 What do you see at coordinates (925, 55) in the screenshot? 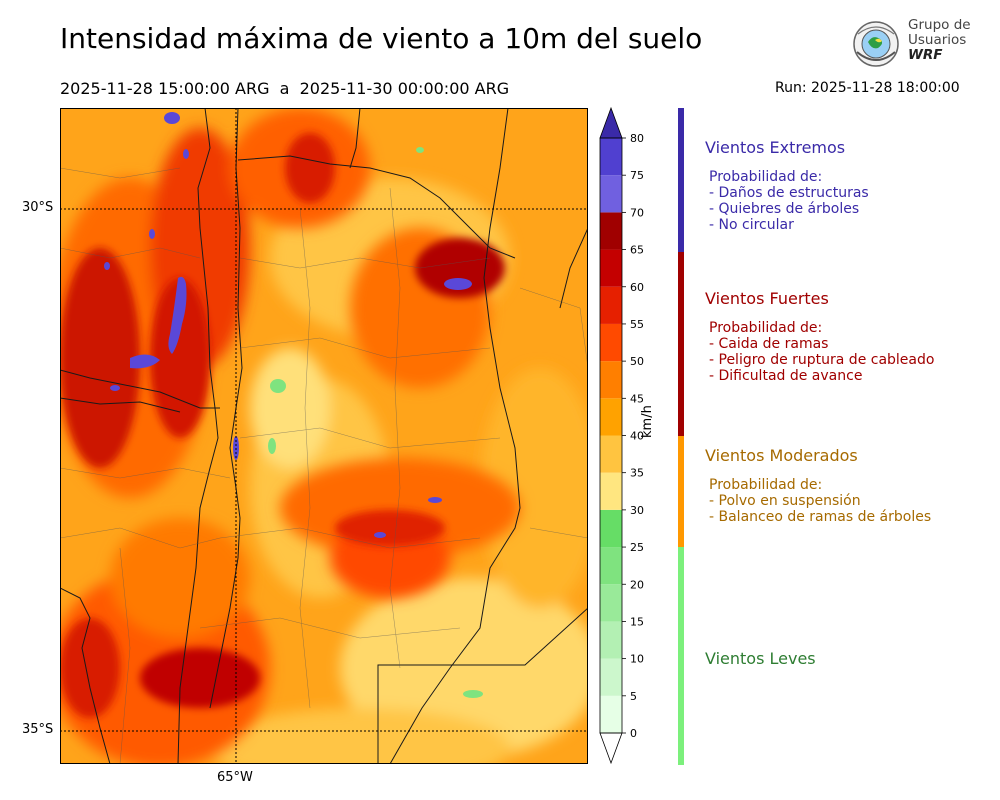
I see `logo-line-3: WRF` at bounding box center [925, 55].